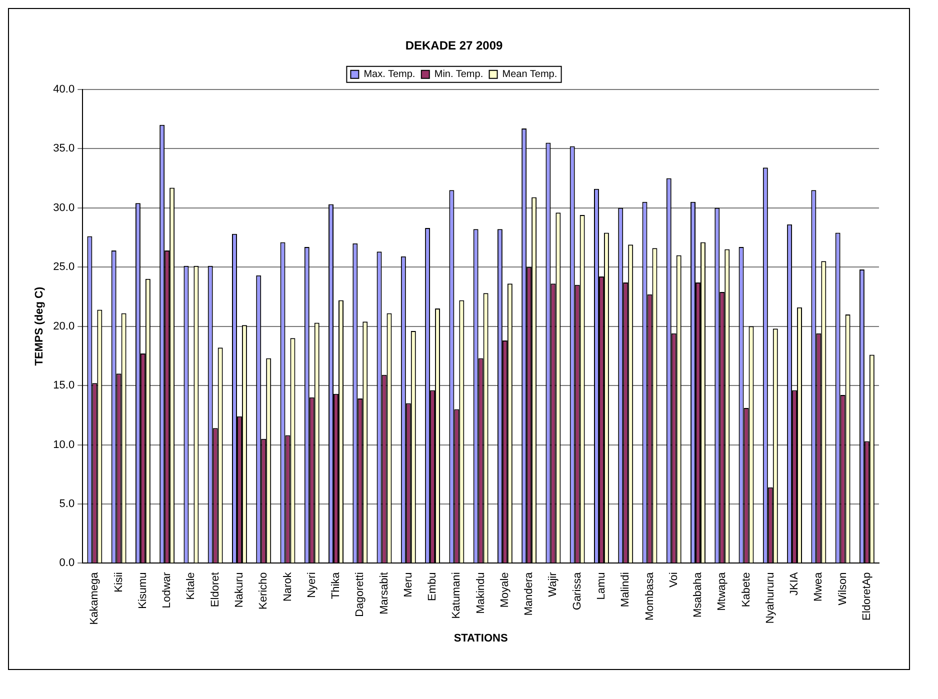 The image size is (938, 699). What do you see at coordinates (215, 590) in the screenshot?
I see `x-tick-label: Eldoret` at bounding box center [215, 590].